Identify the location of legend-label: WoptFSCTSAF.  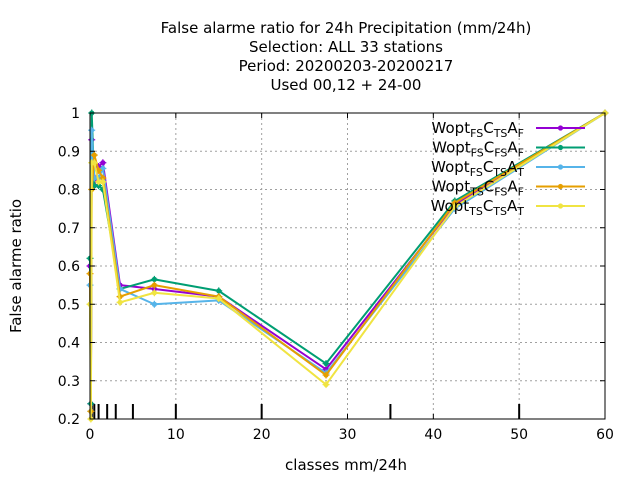
(478, 129).